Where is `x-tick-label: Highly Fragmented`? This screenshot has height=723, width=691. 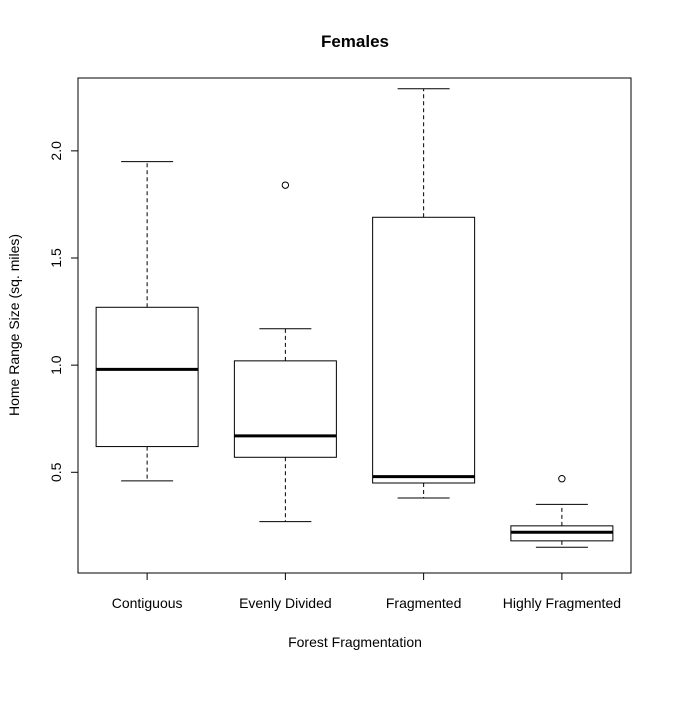 x-tick-label: Highly Fragmented is located at coordinates (562, 603).